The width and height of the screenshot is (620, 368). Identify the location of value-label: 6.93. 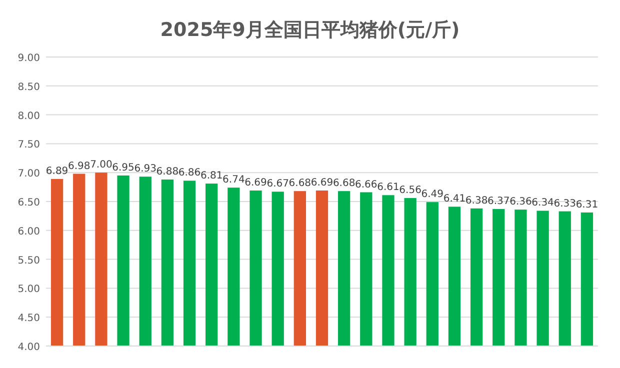
(145, 169).